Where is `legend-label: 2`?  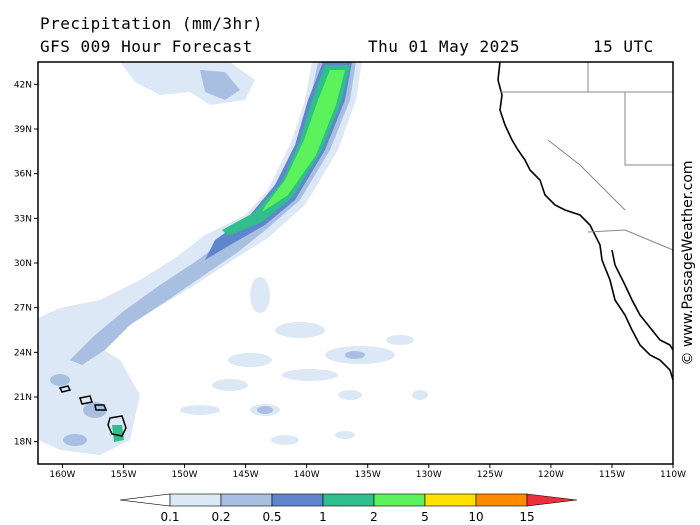 legend-label: 2 is located at coordinates (374, 517).